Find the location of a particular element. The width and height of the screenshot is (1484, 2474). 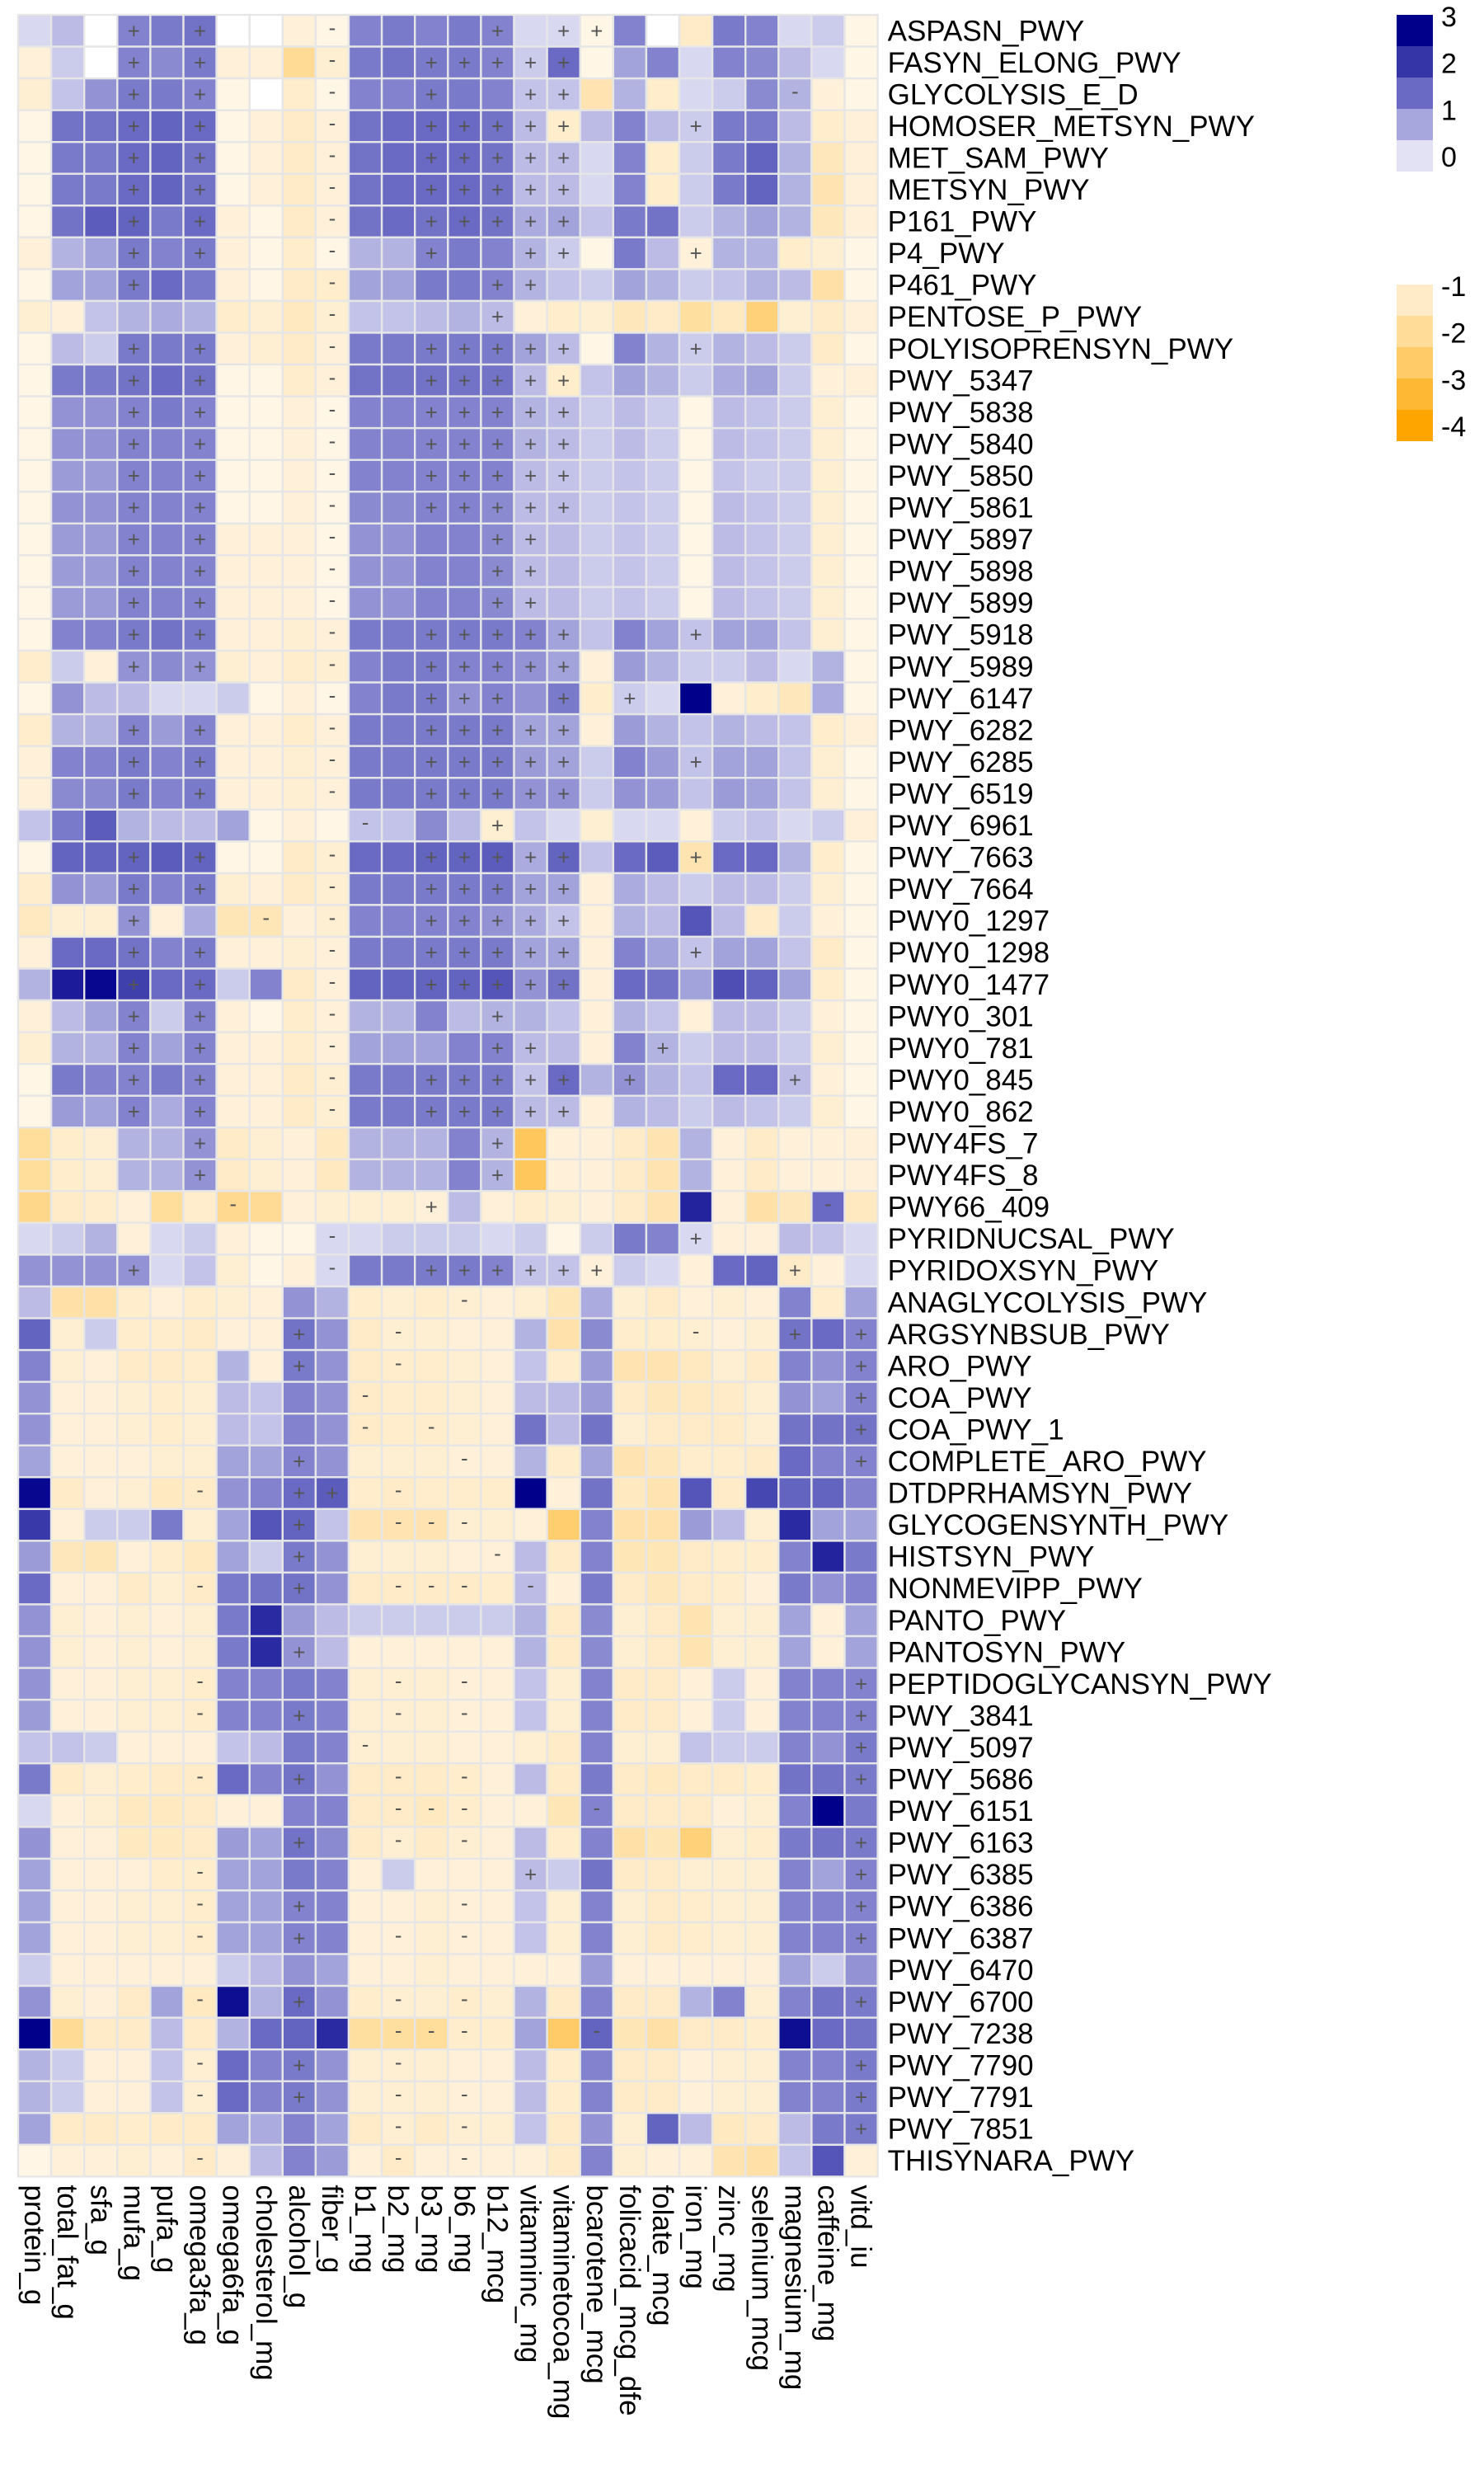

row-label: PWY_5899 is located at coordinates (961, 603).